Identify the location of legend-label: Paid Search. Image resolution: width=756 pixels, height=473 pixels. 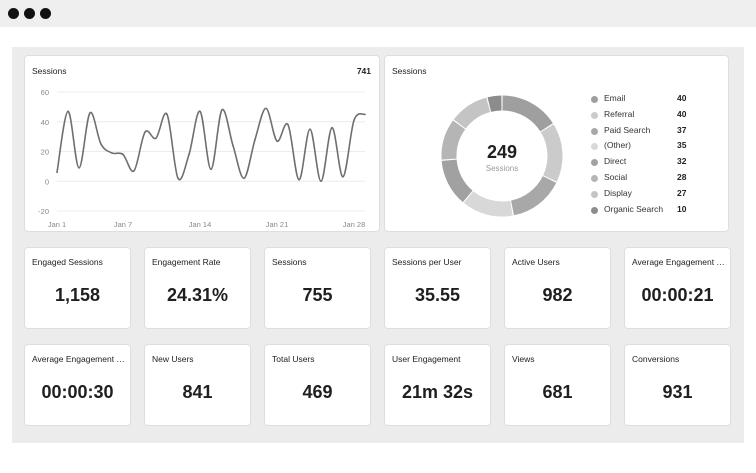
(627, 129).